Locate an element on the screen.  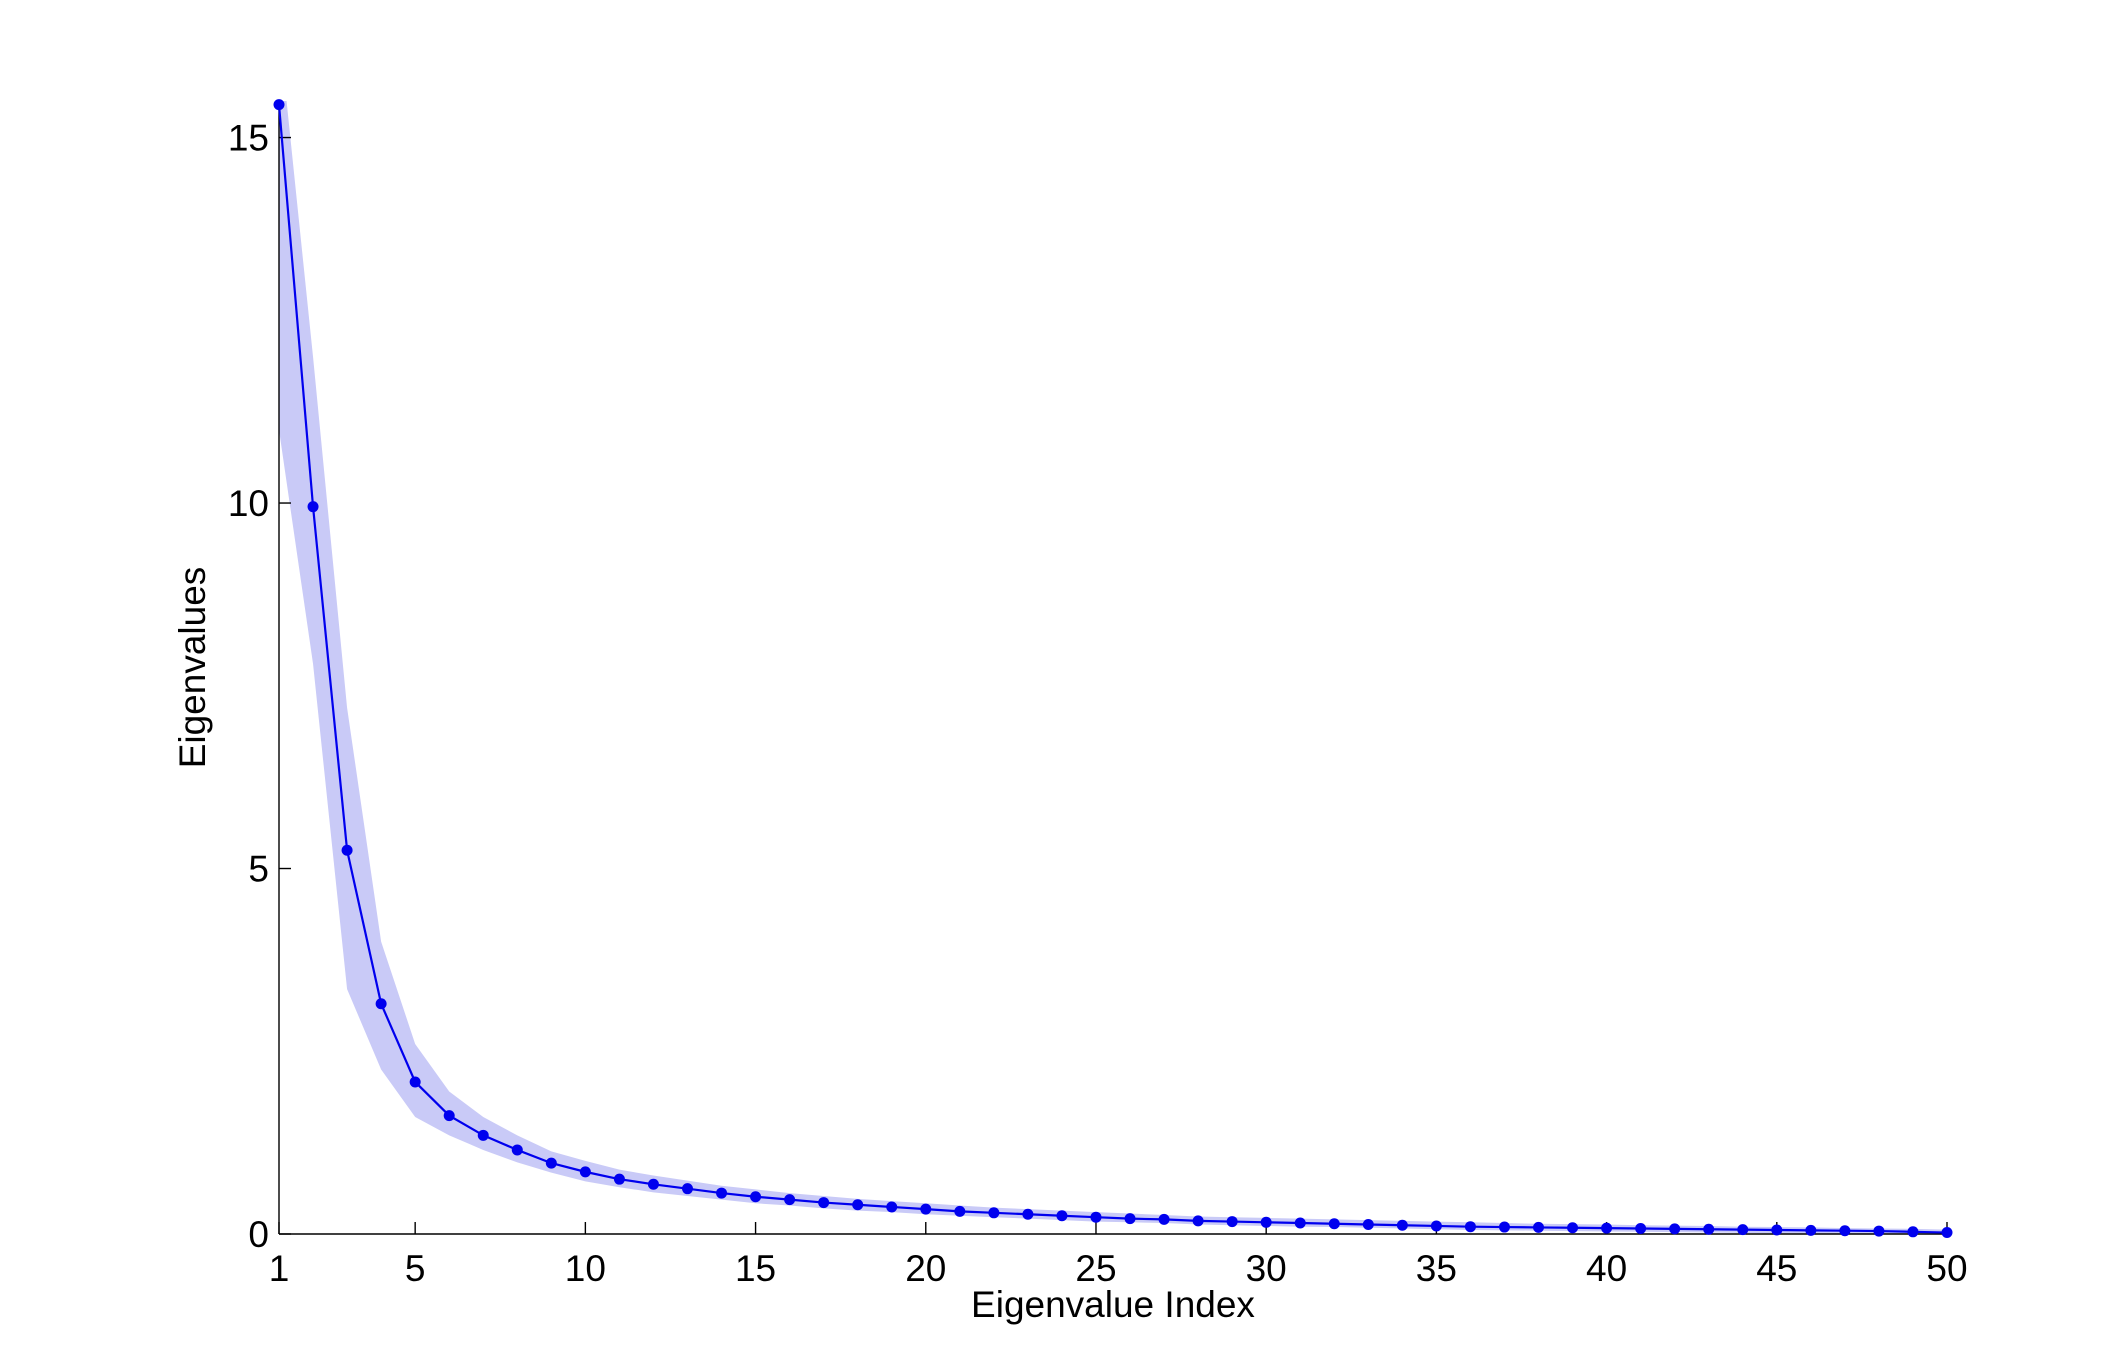
x-tick-label: 15 is located at coordinates (755, 1268).